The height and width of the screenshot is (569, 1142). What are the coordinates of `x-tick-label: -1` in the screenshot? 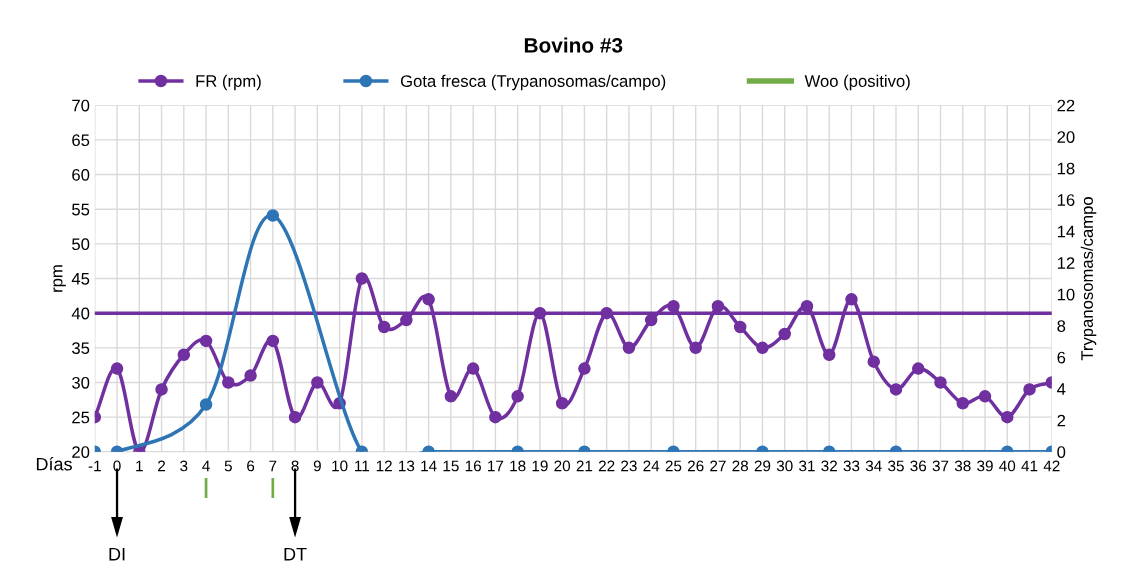 It's located at (94, 466).